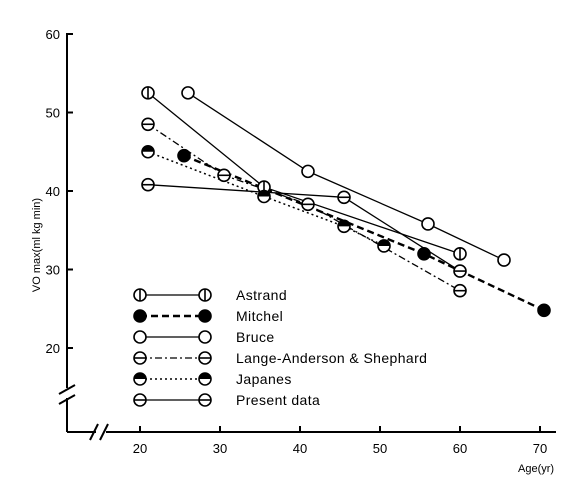 The image size is (577, 486). What do you see at coordinates (460, 448) in the screenshot?
I see `x-tick-label: 60` at bounding box center [460, 448].